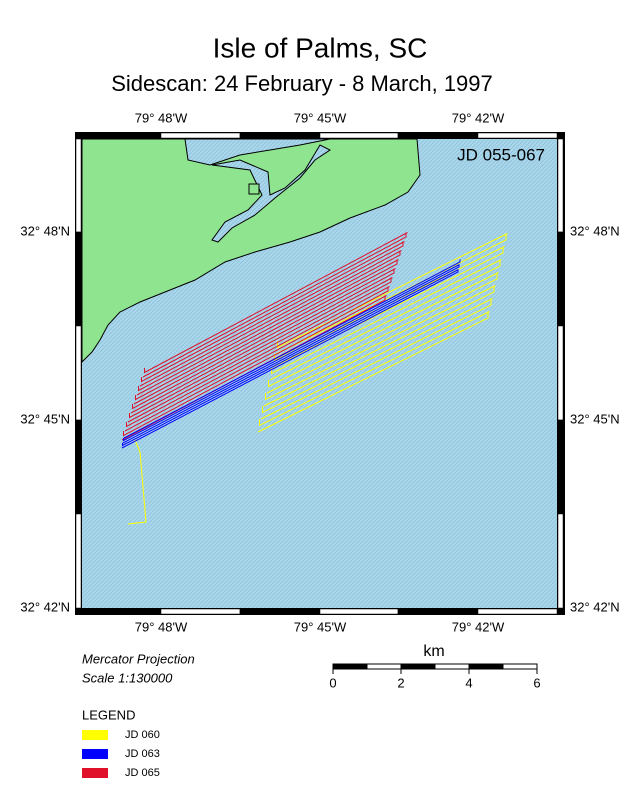 The image size is (640, 804). I want to click on scalebar-label: 6, so click(536, 682).